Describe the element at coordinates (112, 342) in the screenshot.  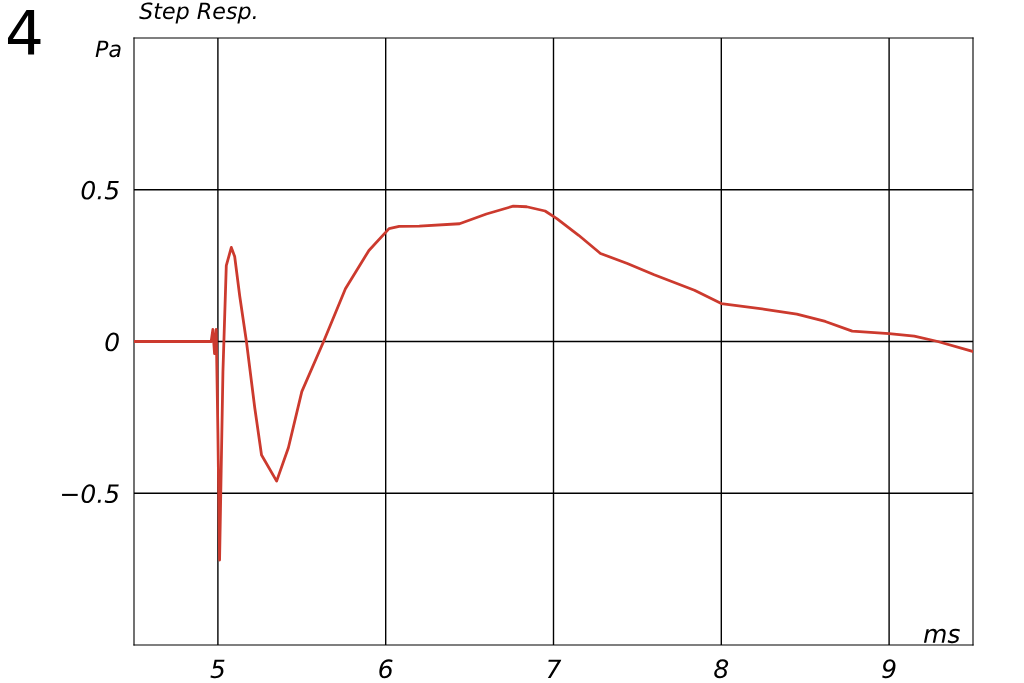
I see `y-tick-label: 0` at that location.